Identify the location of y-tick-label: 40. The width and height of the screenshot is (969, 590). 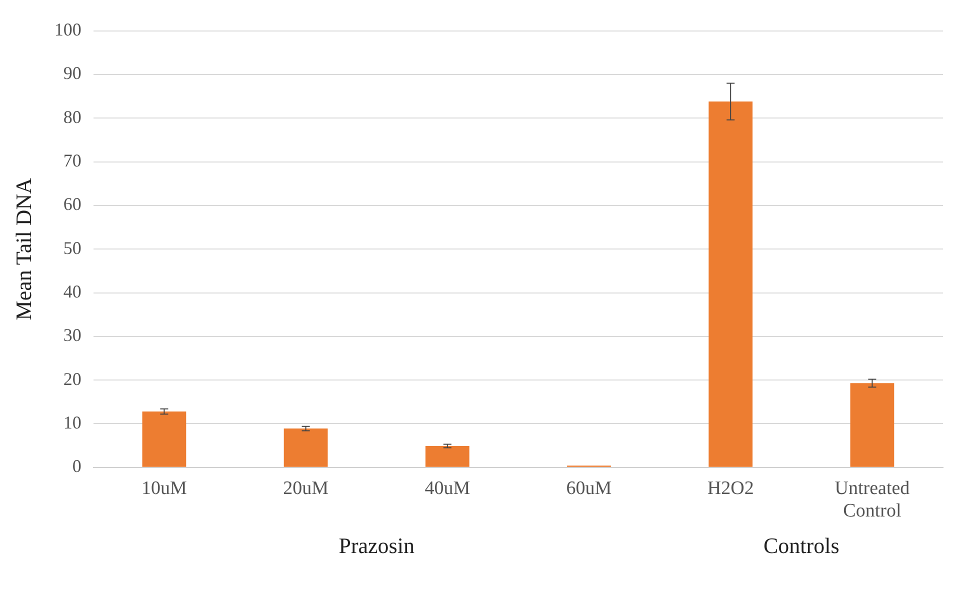
(72, 291).